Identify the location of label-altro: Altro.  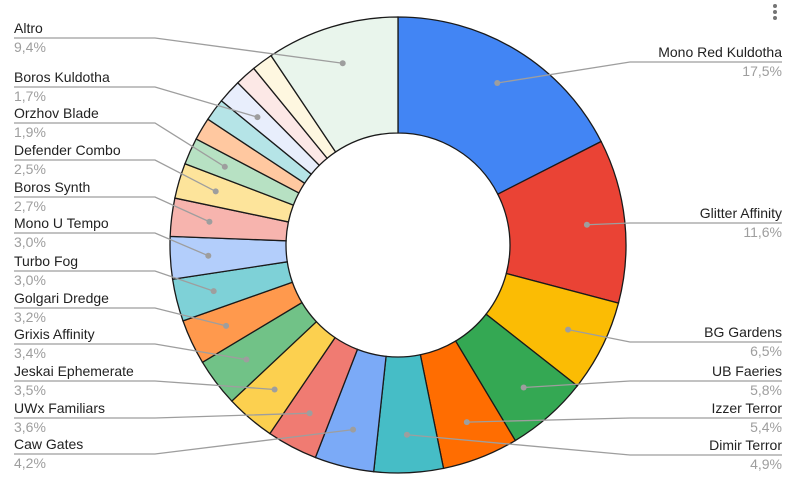
(28, 28).